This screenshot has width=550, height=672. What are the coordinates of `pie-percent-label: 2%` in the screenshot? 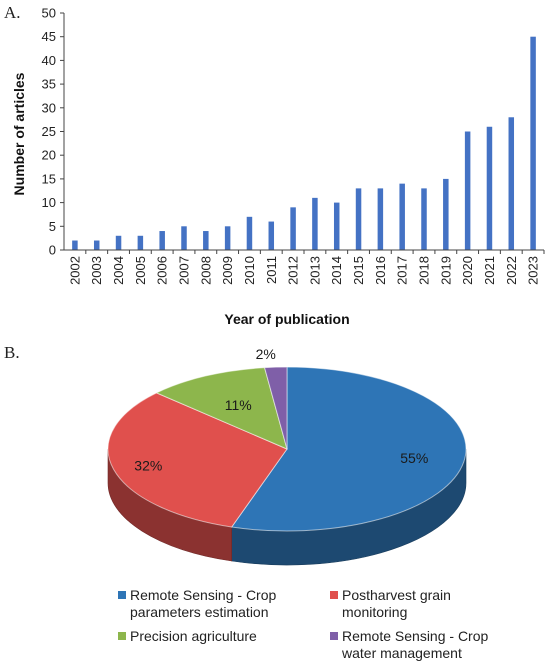 It's located at (266, 354).